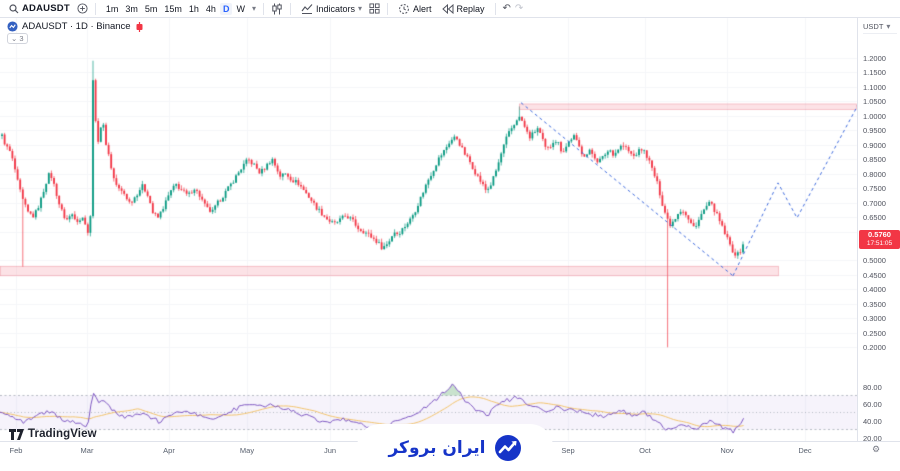 This screenshot has height=471, width=900. What do you see at coordinates (873, 26) in the screenshot?
I see `axis-currency-label: USDT` at bounding box center [873, 26].